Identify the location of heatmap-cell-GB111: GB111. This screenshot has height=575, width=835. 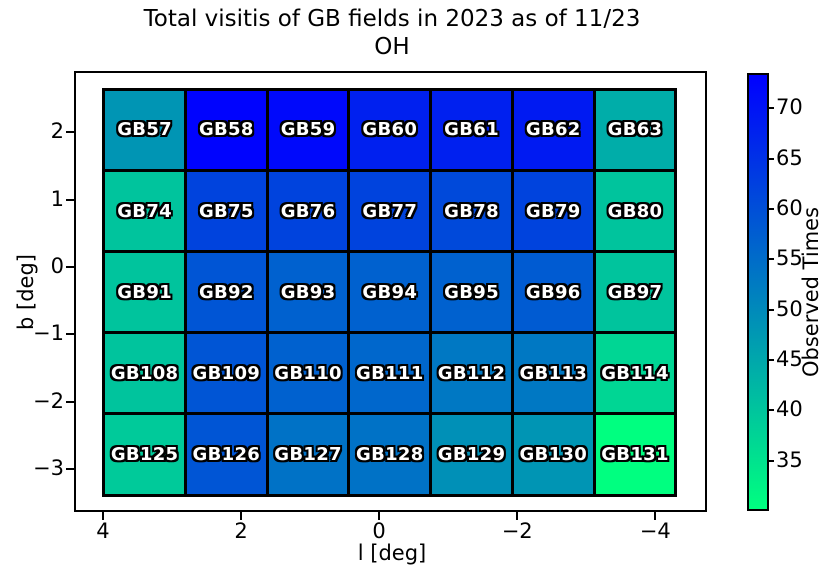
(390, 373).